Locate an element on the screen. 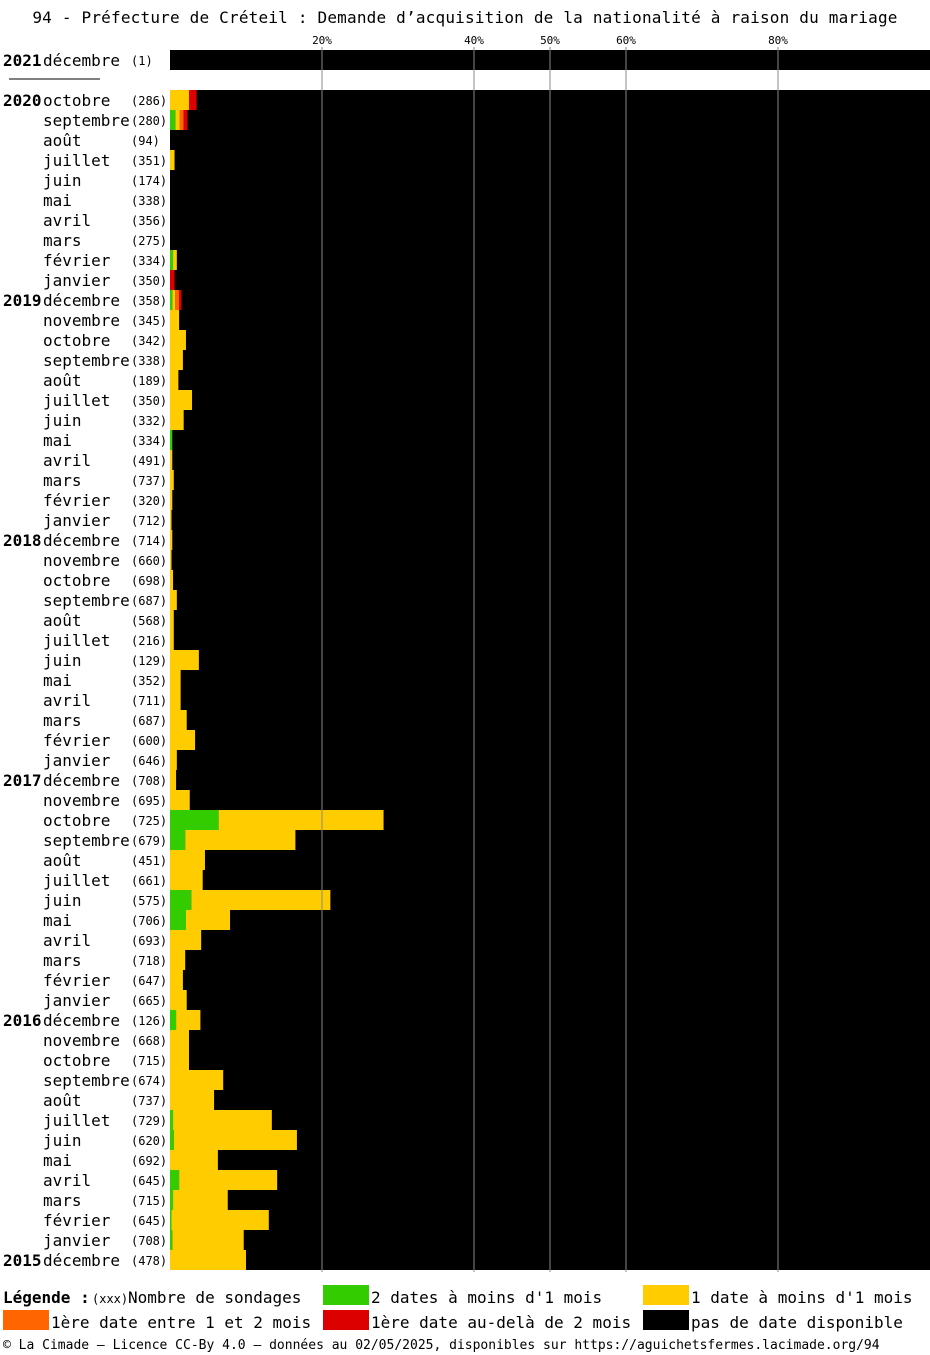  legend-swatch-yellow is located at coordinates (666, 1295).